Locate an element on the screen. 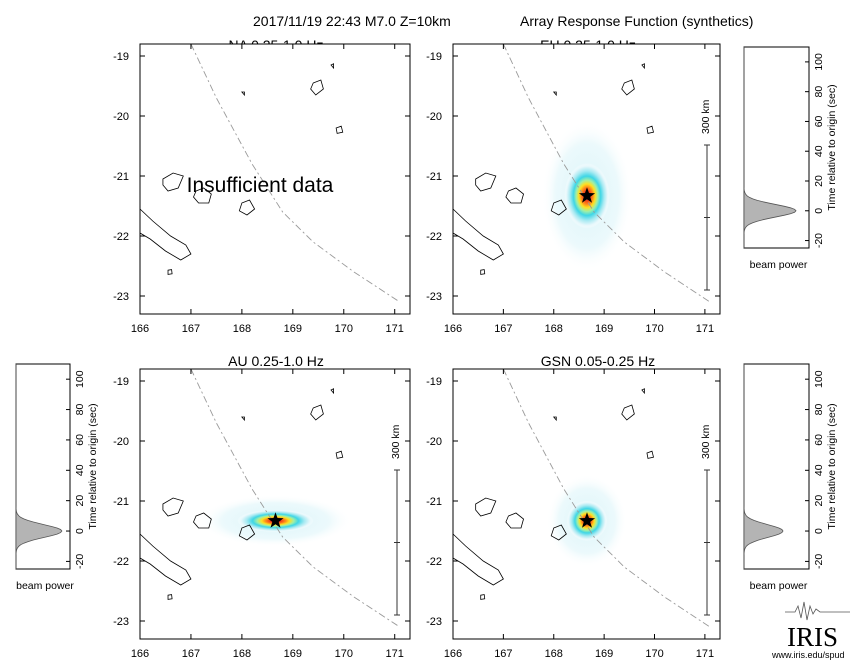 The height and width of the screenshot is (664, 860). panel-title: AU 0.25-1.0 Hz is located at coordinates (276, 361).